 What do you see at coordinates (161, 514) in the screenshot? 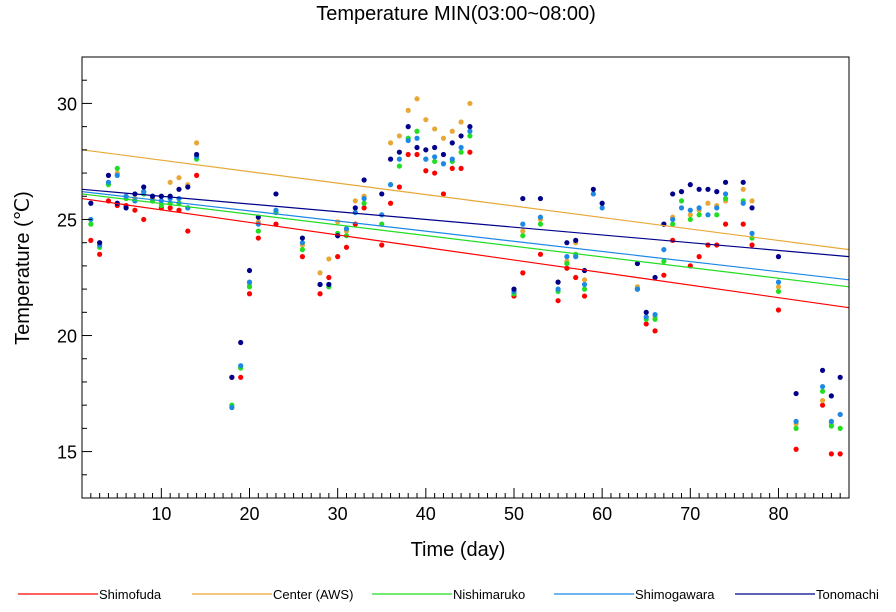
I see `x-tick-label: 10` at bounding box center [161, 514].